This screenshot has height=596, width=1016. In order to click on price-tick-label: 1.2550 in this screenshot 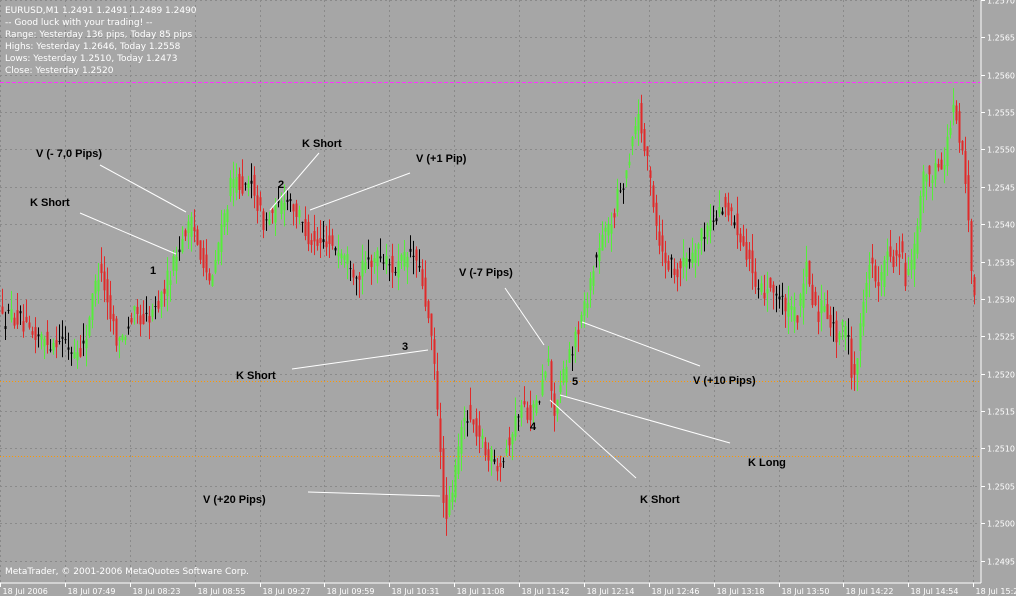, I will do `click(1001, 150)`.